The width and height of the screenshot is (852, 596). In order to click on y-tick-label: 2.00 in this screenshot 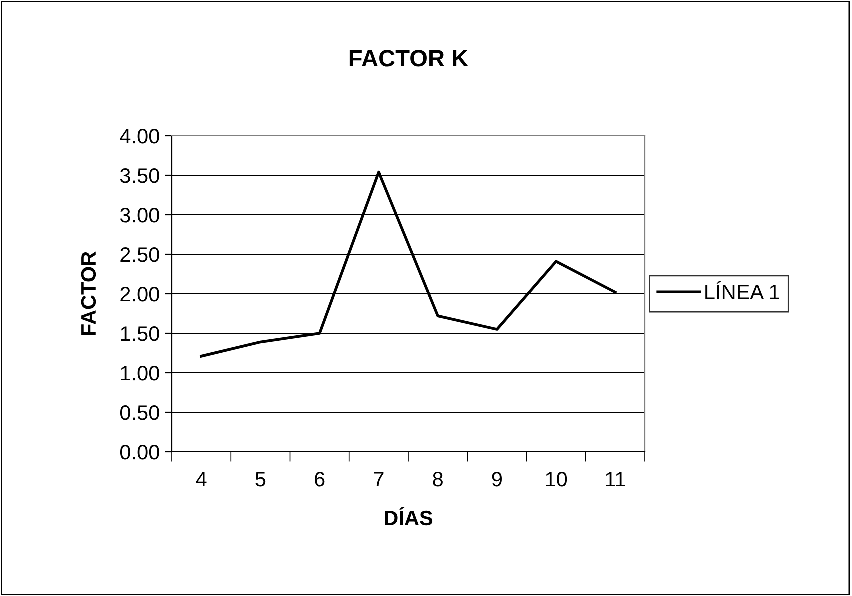, I will do `click(140, 294)`.